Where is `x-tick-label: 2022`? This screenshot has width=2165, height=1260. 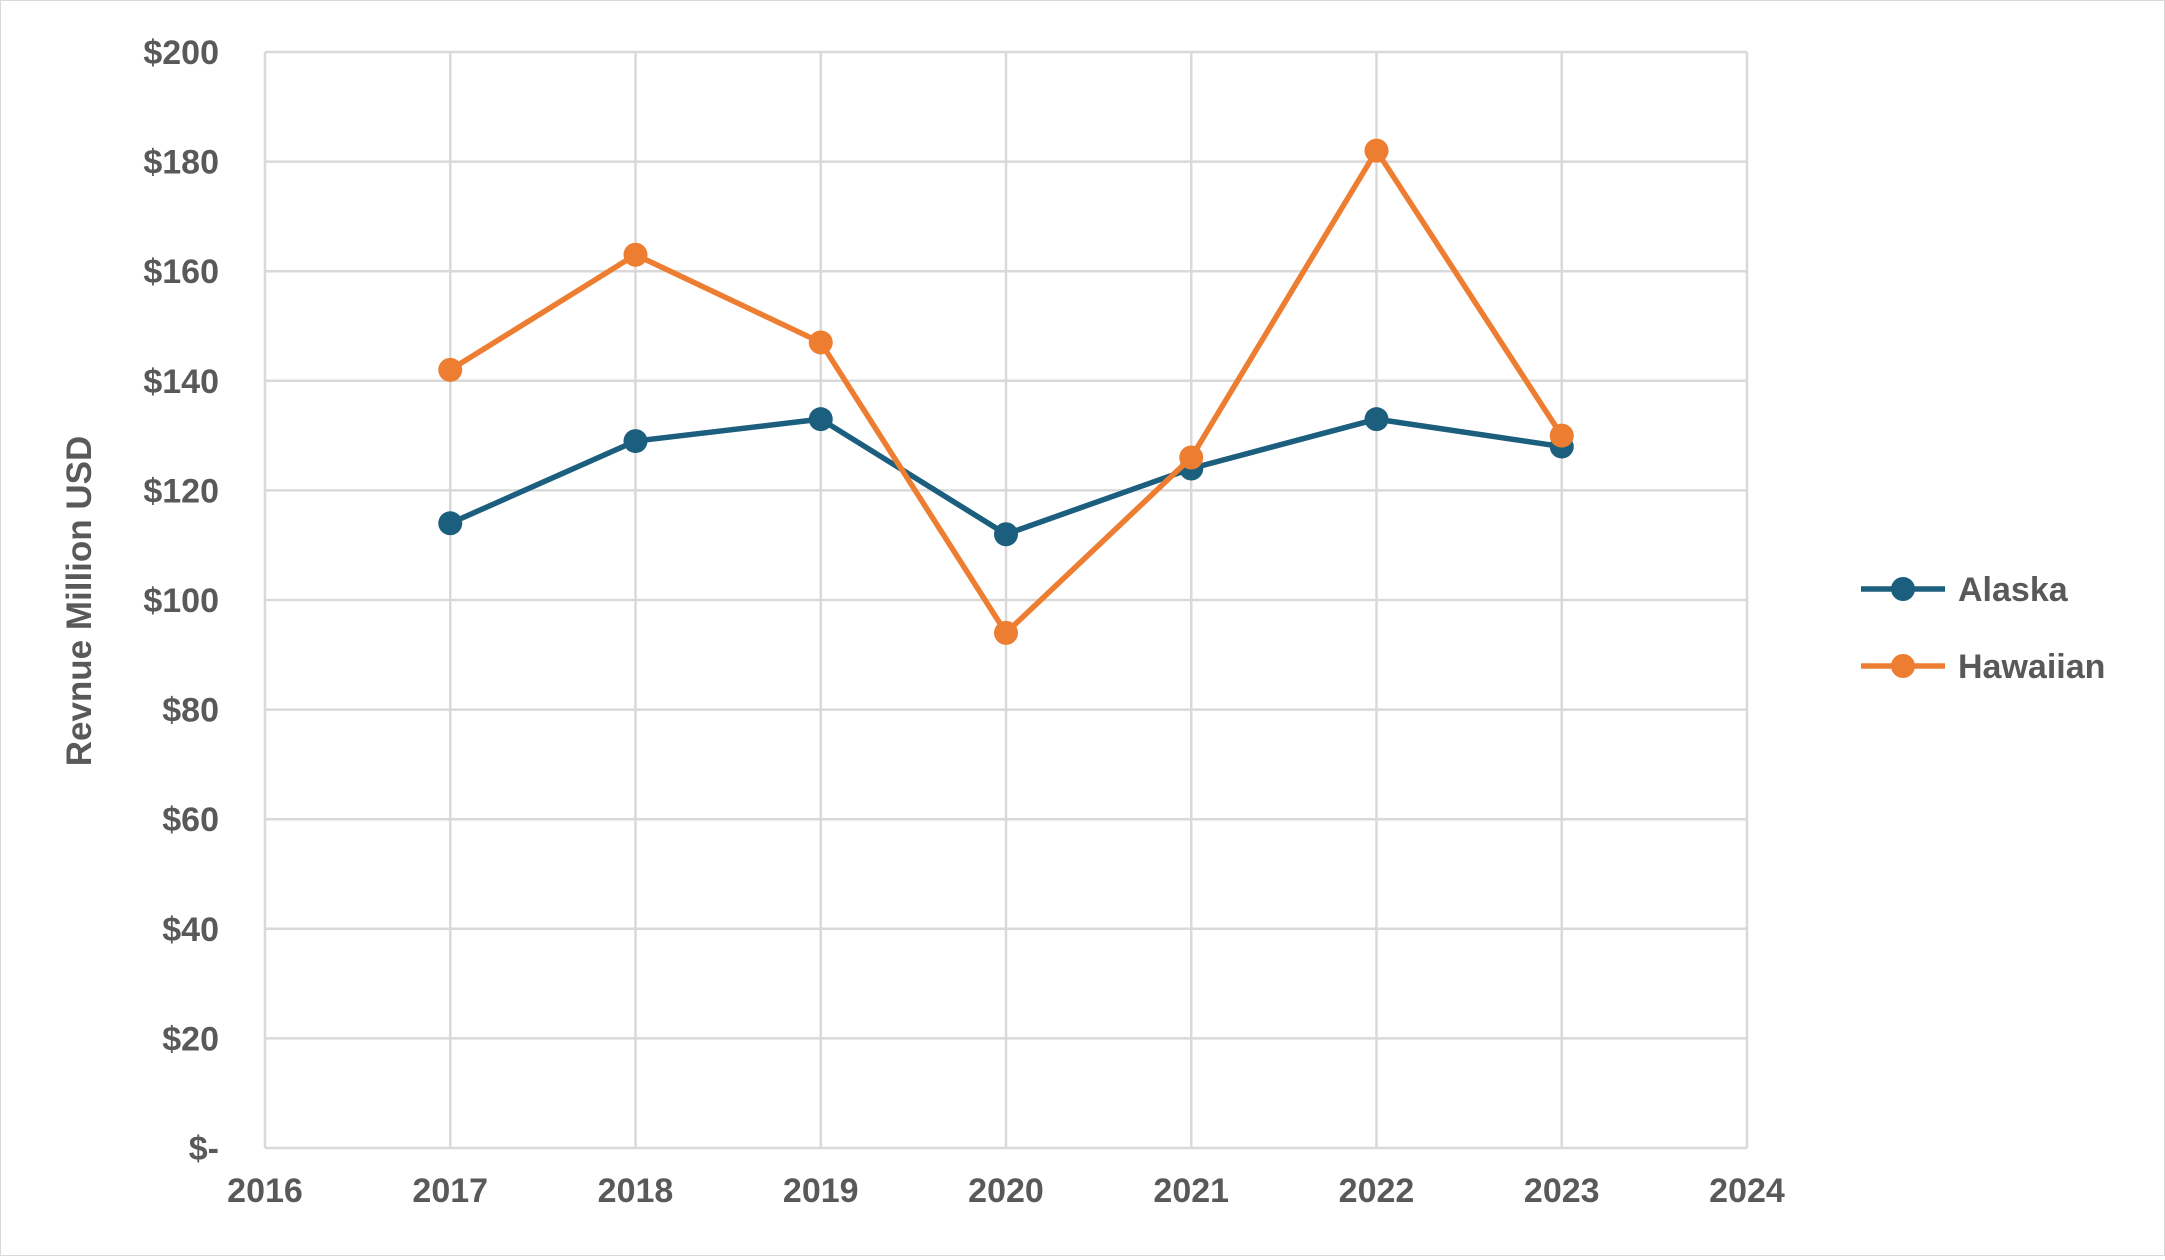
x-tick-label: 2022 is located at coordinates (1377, 1191).